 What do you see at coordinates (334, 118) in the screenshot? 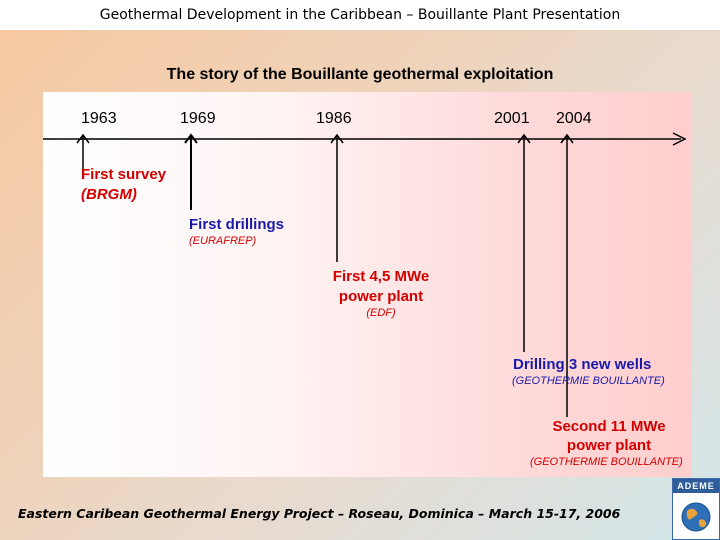
I see `year-label-1986: 1986` at bounding box center [334, 118].